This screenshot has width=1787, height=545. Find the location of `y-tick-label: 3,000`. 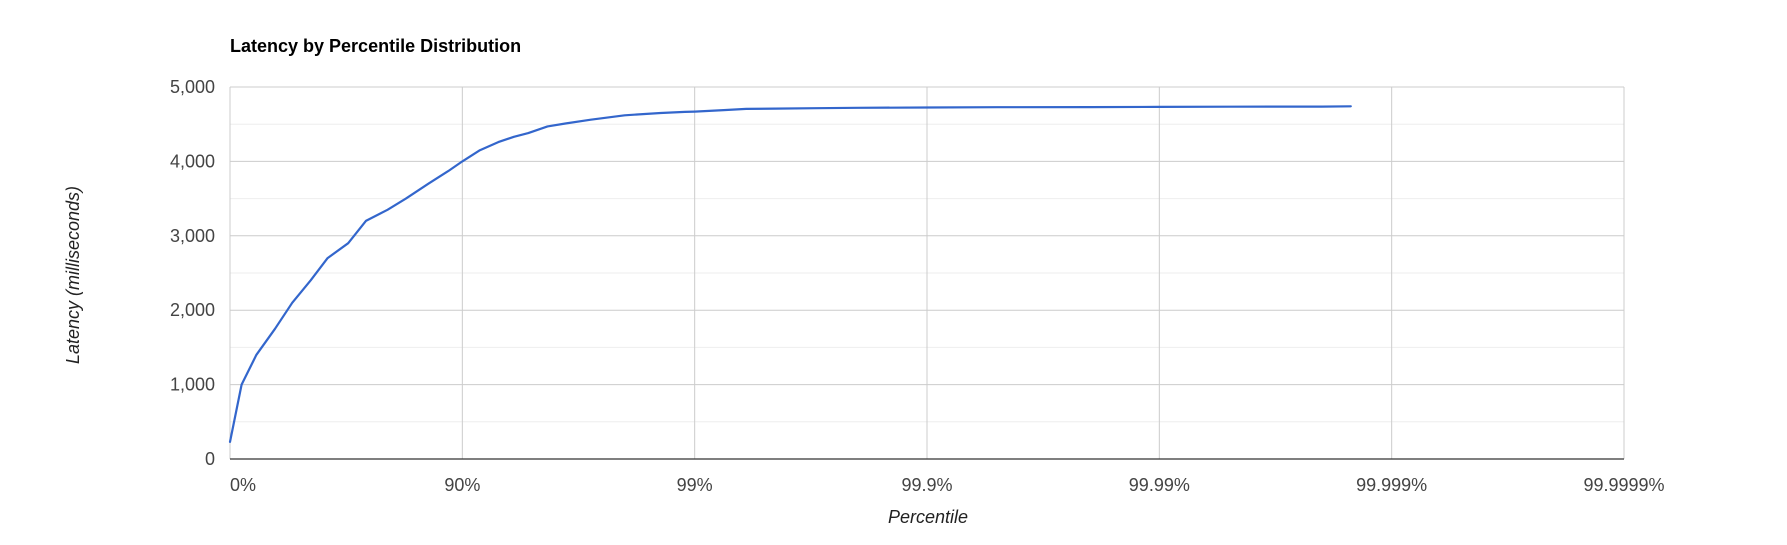

y-tick-label: 3,000 is located at coordinates (192, 236).